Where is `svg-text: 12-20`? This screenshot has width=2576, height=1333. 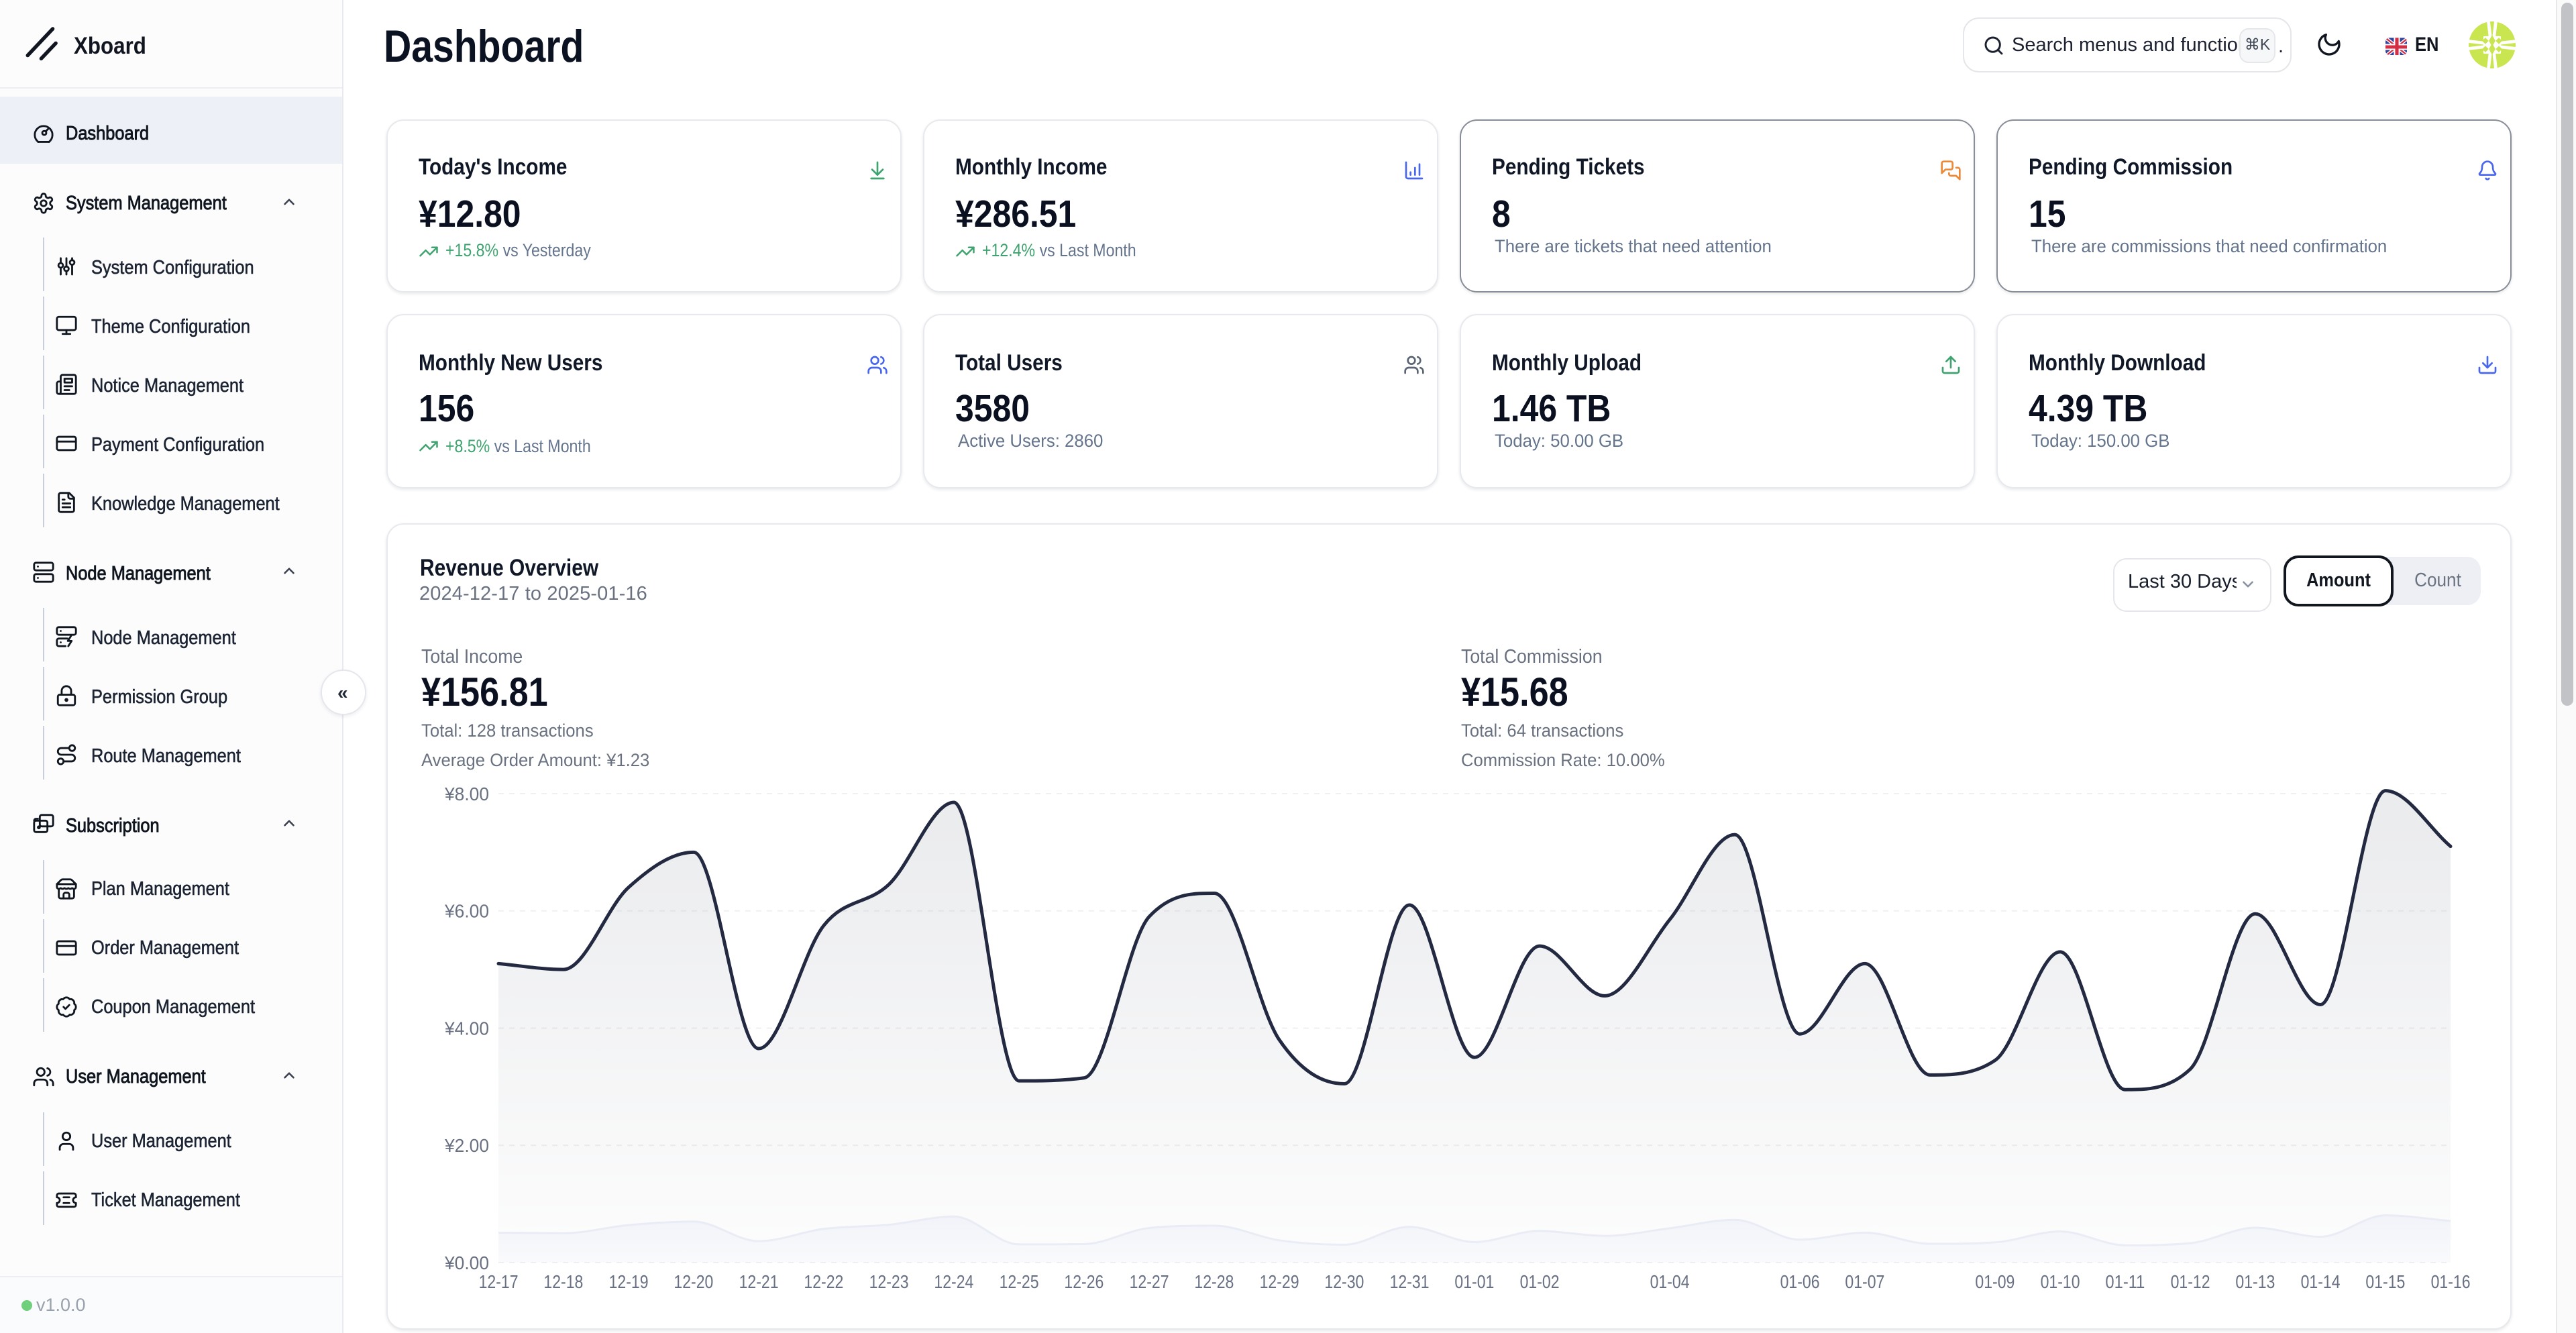 svg-text: 12-20 is located at coordinates (693, 1281).